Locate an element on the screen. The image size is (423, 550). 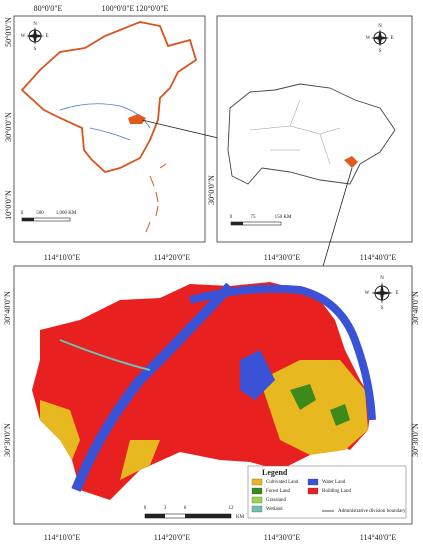
legend-title: Legend is located at coordinates (275, 472).